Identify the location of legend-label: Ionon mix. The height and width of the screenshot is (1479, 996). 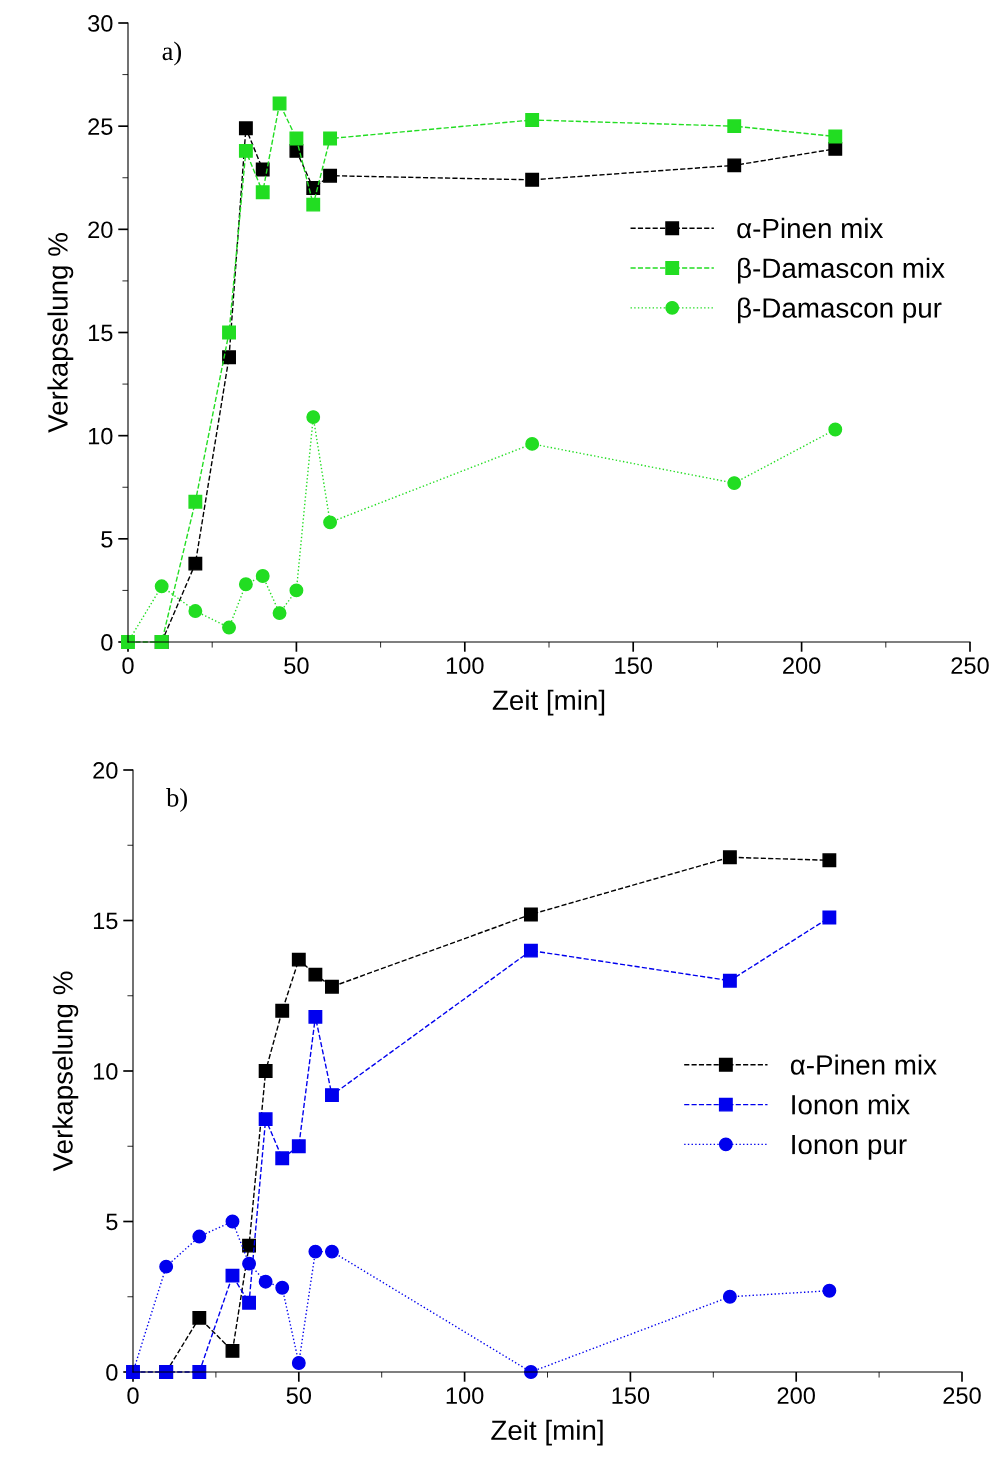
(851, 1104).